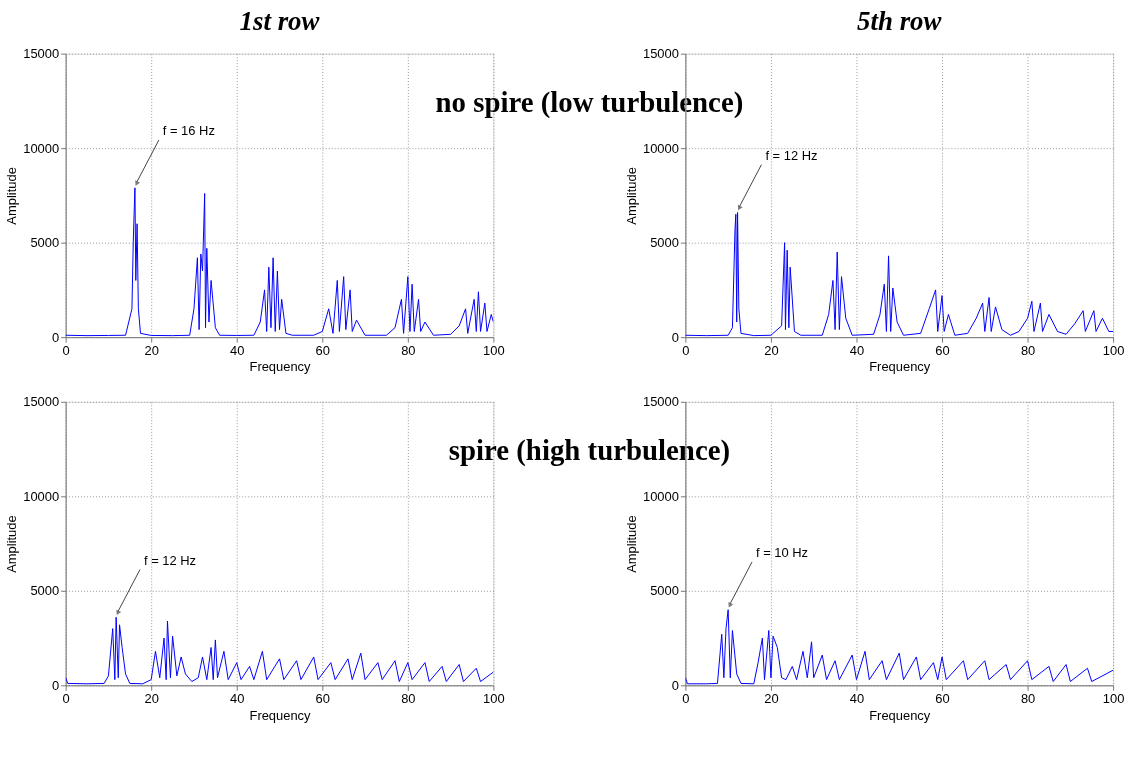 This screenshot has height=761, width=1135. What do you see at coordinates (589, 451) in the screenshot?
I see `annotation: spire (high turbulence)` at bounding box center [589, 451].